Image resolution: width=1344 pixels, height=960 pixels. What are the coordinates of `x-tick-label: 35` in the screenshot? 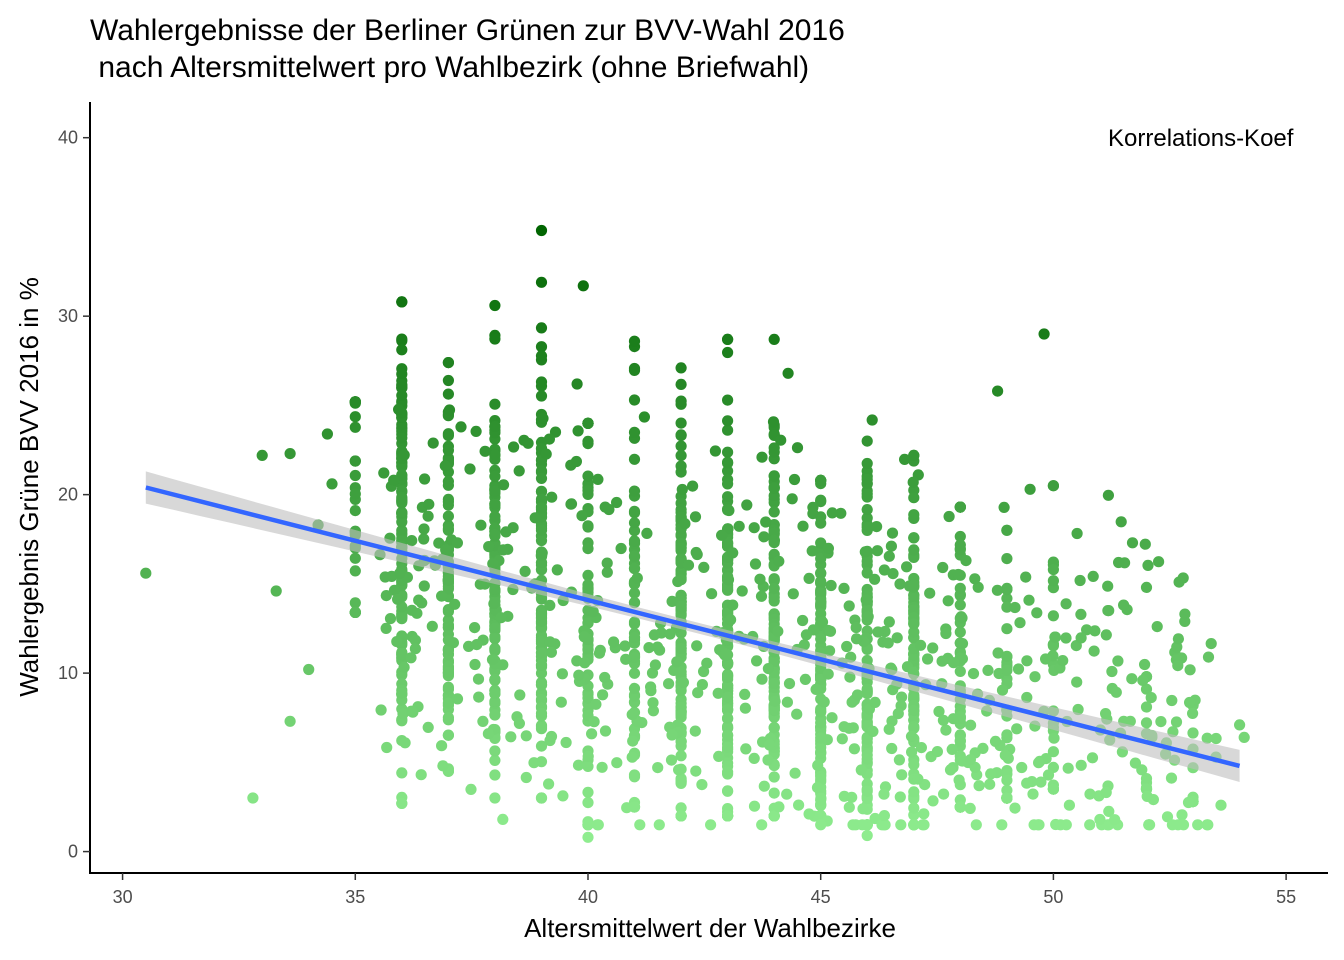 It's located at (355, 897).